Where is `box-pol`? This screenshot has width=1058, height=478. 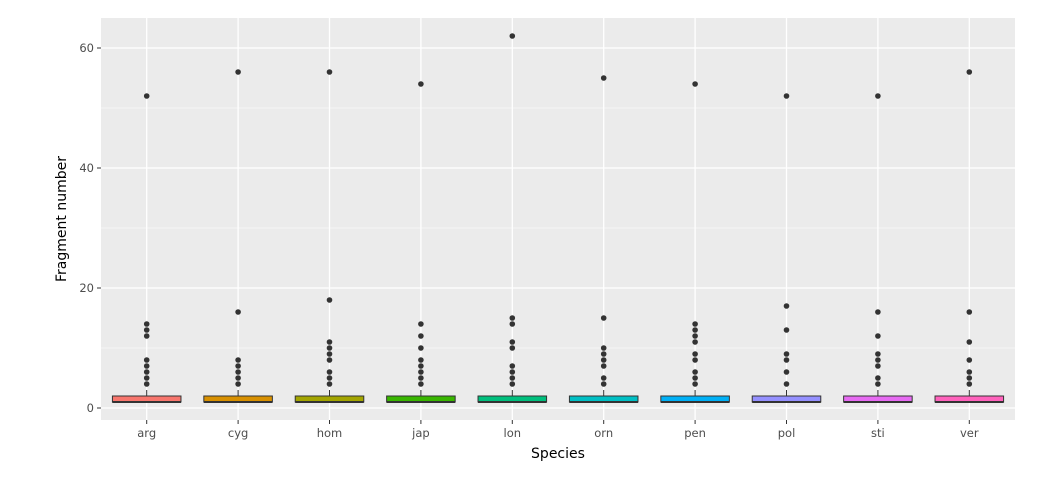
box-pol is located at coordinates (786, 248).